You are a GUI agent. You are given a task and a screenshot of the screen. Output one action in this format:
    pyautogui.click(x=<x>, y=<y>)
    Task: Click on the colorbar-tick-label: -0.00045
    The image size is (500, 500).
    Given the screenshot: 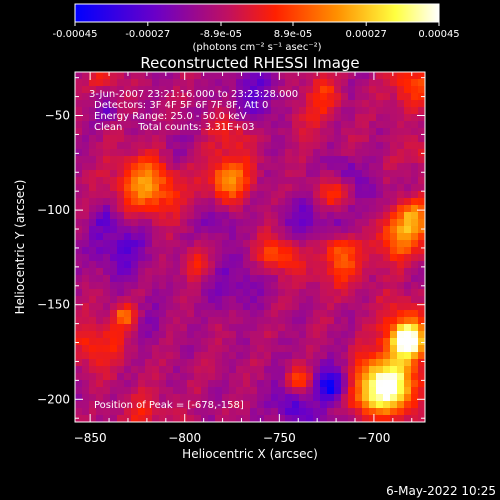 What is the action you would take?
    pyautogui.click(x=75, y=34)
    